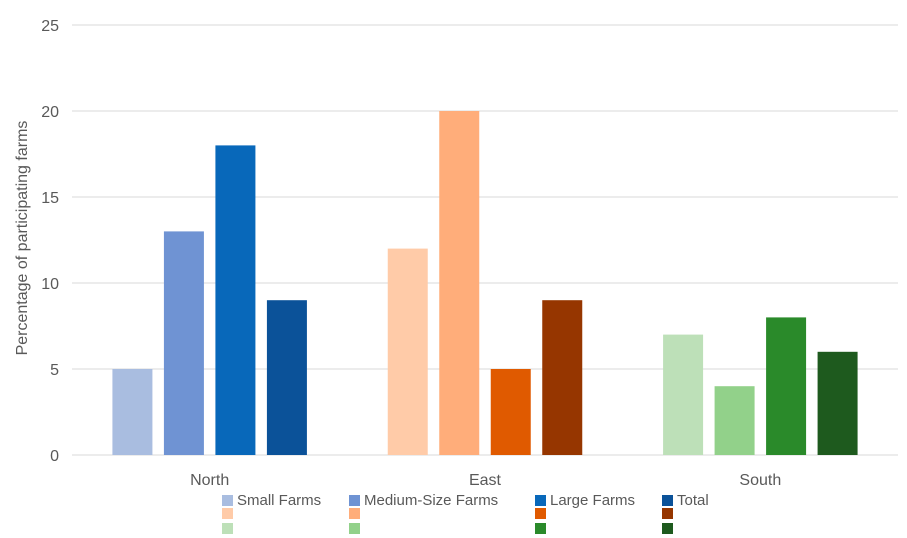 This screenshot has width=907, height=538. Describe the element at coordinates (209, 480) in the screenshot. I see `x-category-label: North` at that location.